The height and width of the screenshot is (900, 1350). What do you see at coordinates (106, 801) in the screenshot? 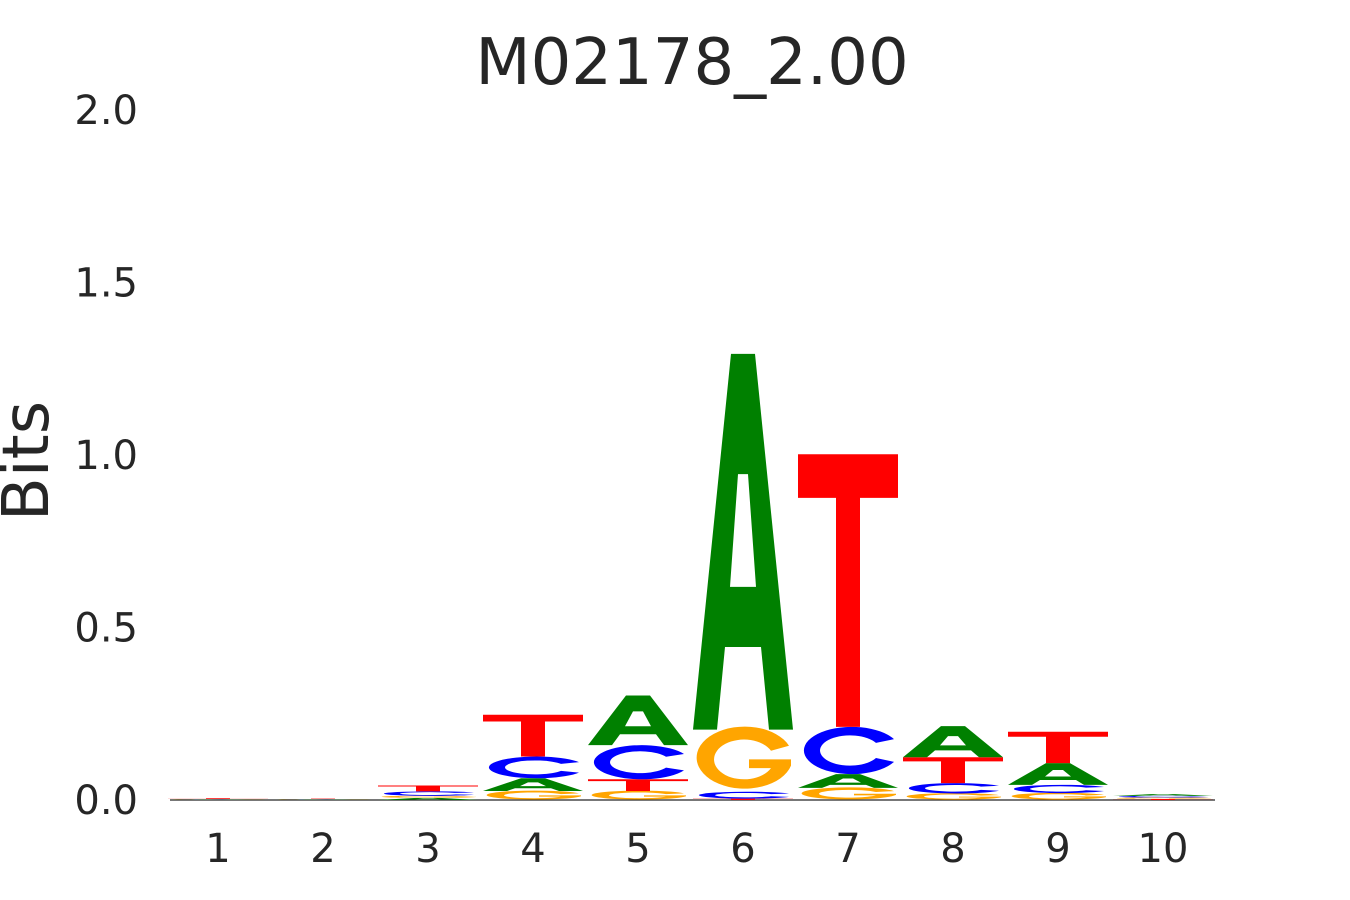
I see `y-tick-label: 0.0` at bounding box center [106, 801].